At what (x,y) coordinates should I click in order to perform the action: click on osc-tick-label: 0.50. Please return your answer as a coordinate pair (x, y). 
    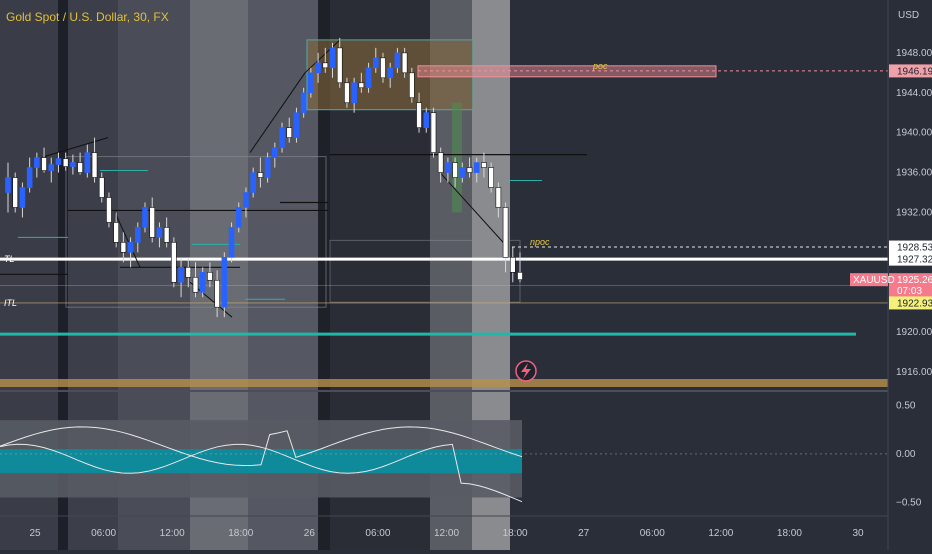
    Looking at the image, I should click on (906, 406).